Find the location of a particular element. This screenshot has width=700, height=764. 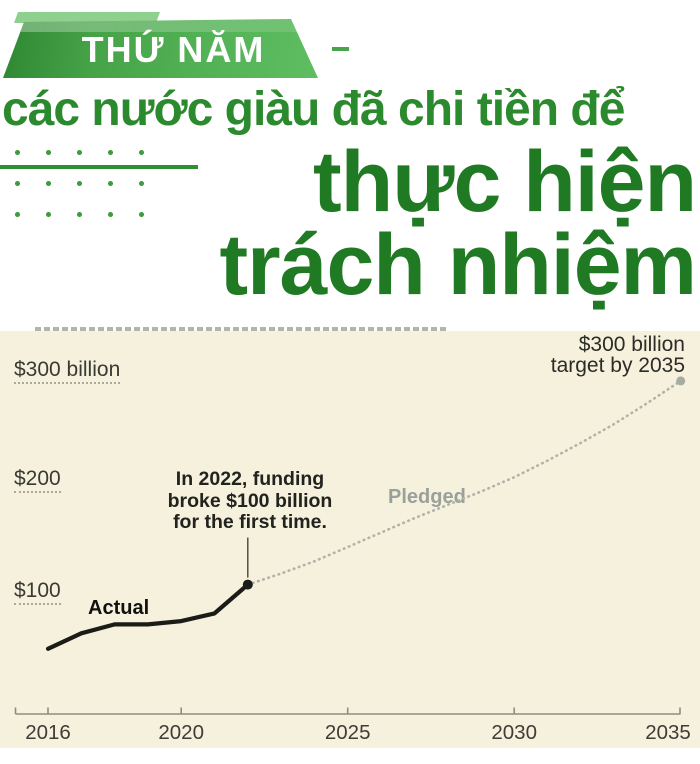

section-badge-banner: THỨ NĂM is located at coordinates (160, 48).